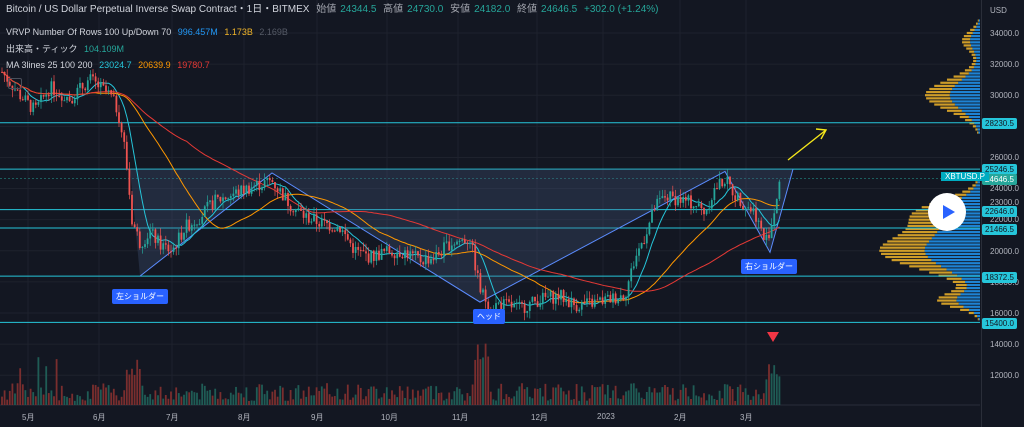 The height and width of the screenshot is (427, 1024). I want to click on y-tick-20000: 20000.0, so click(1004, 251).